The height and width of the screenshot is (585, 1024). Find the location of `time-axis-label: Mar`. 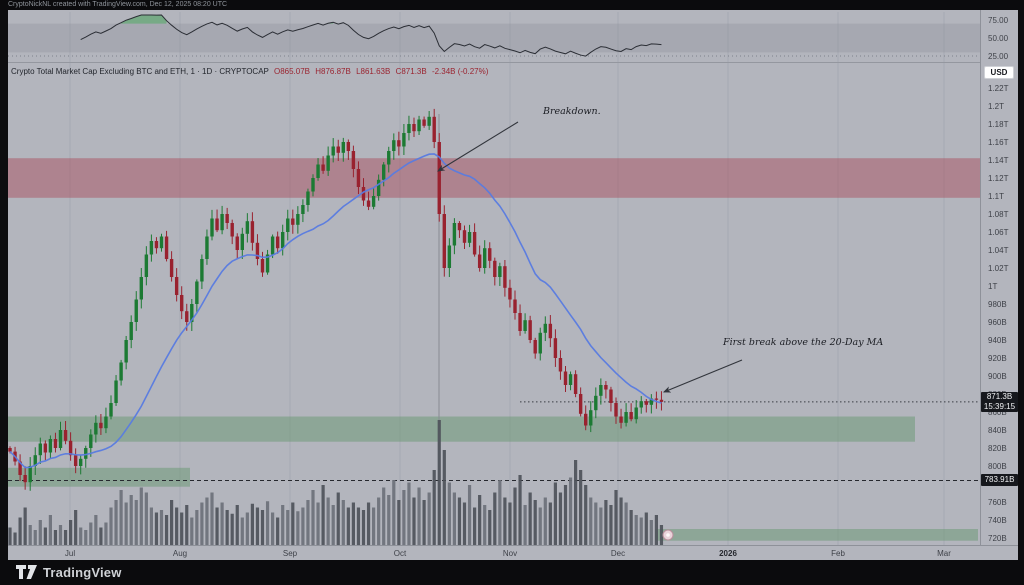

time-axis-label: Mar is located at coordinates (944, 553).